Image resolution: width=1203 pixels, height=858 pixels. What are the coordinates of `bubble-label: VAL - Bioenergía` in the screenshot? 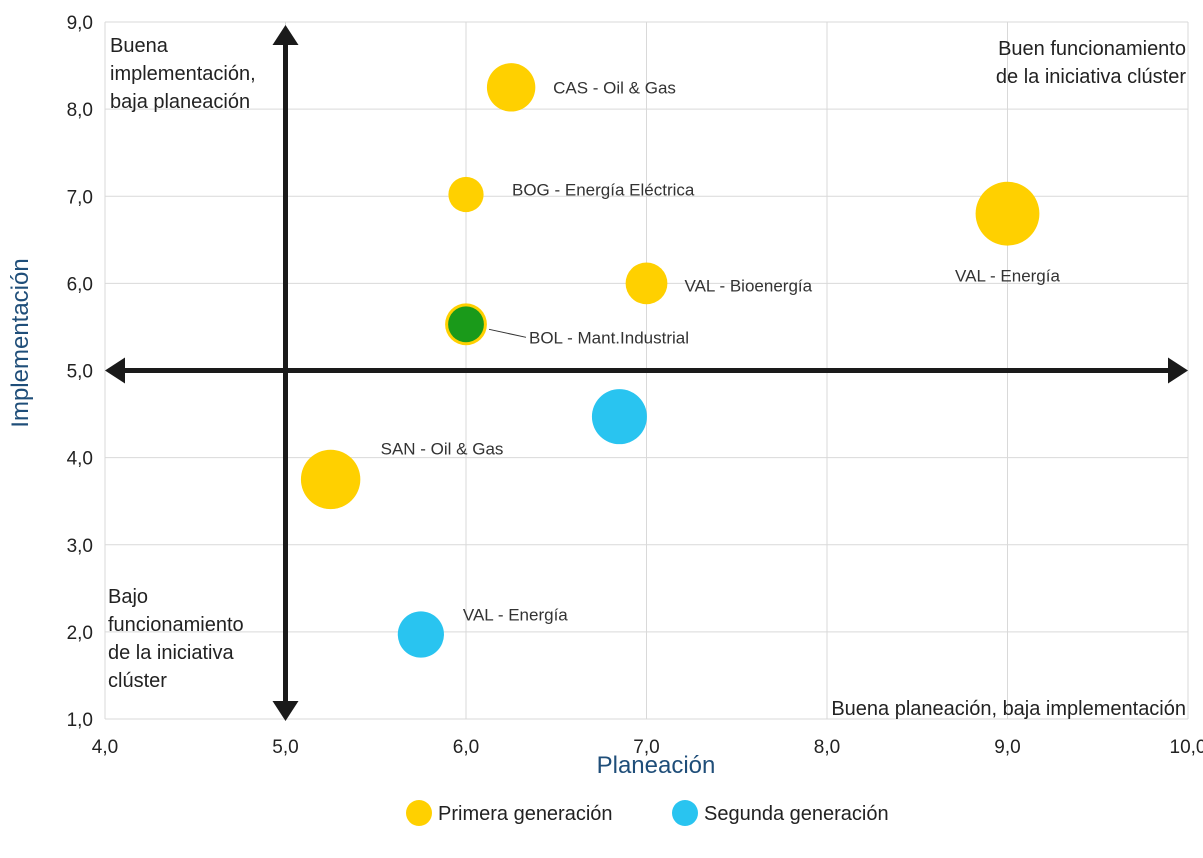 It's located at (749, 285).